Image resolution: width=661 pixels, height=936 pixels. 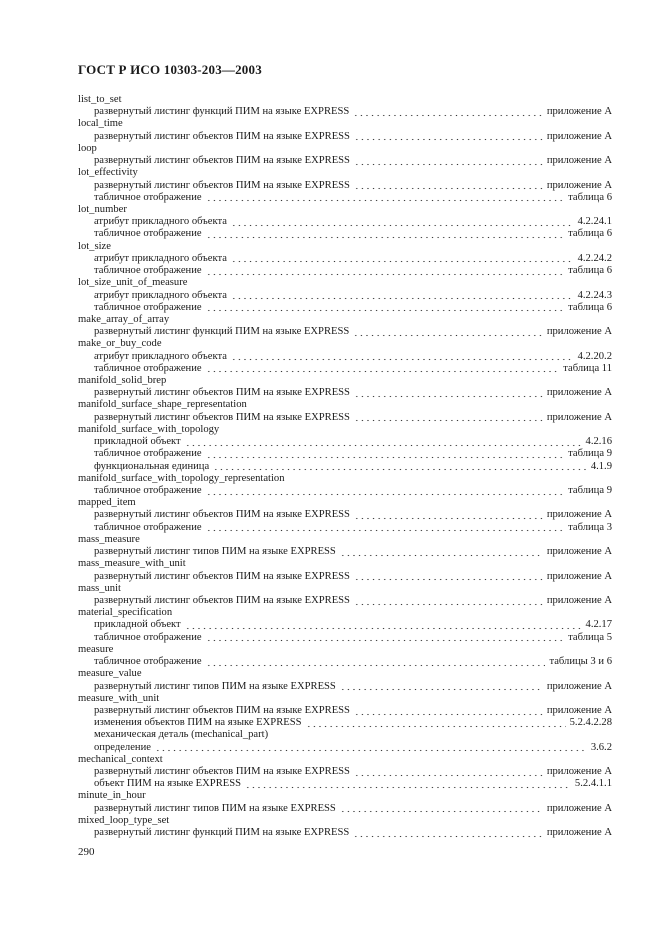 I want to click on index-reference: прикладной объект 4.2.16, so click(x=345, y=442).